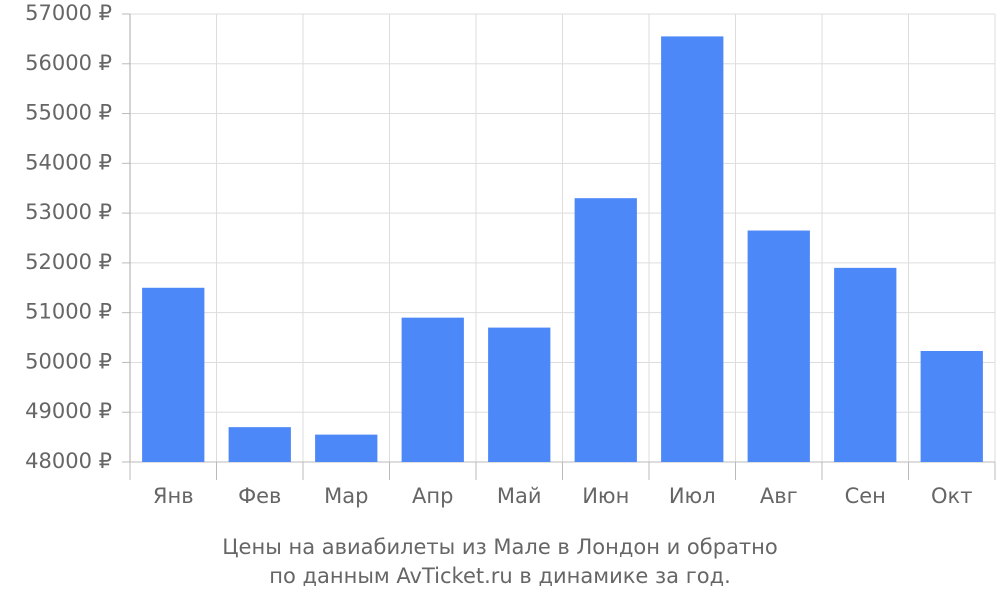 This screenshot has width=1000, height=600. Describe the element at coordinates (173, 496) in the screenshot. I see `x-tick-label: Янв` at that location.